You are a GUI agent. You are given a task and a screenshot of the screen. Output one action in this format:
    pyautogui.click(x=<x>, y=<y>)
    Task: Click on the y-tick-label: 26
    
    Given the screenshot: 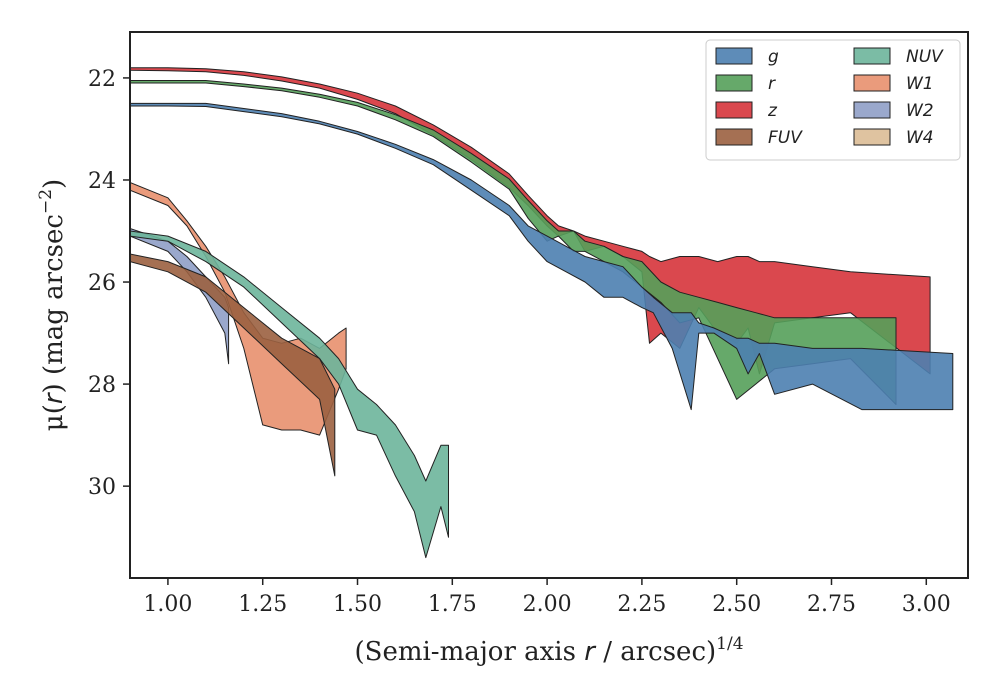 What is the action you would take?
    pyautogui.click(x=102, y=283)
    